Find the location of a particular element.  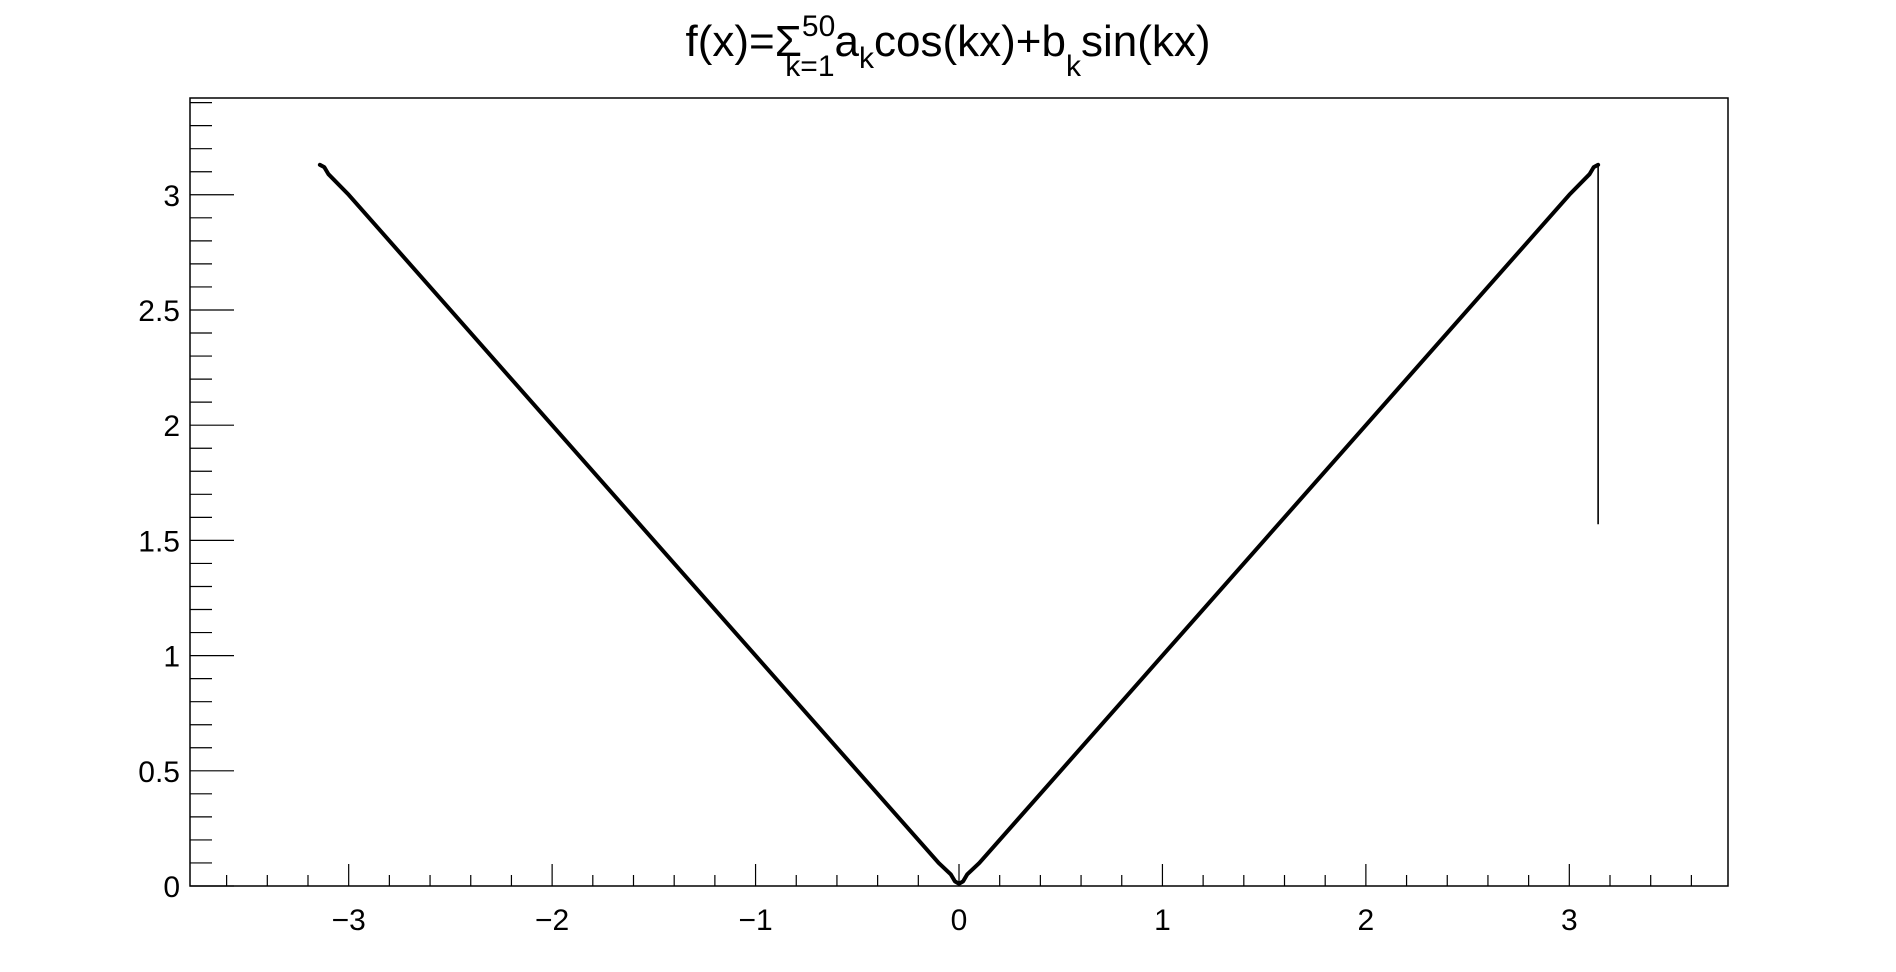

y-tick-label: 0.5 is located at coordinates (159, 772).